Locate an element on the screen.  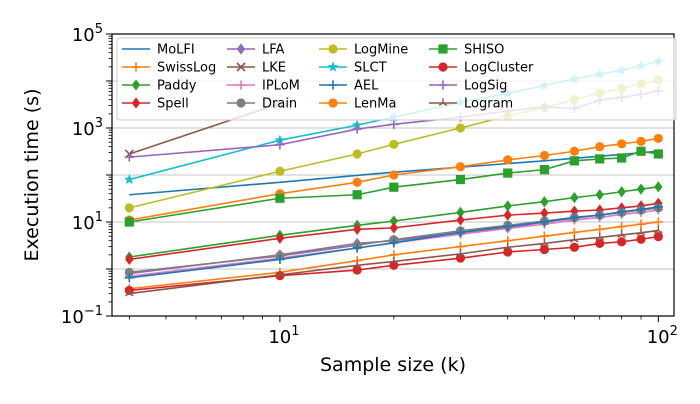
legend-item-logsig: LogSig is located at coordinates (468, 86).